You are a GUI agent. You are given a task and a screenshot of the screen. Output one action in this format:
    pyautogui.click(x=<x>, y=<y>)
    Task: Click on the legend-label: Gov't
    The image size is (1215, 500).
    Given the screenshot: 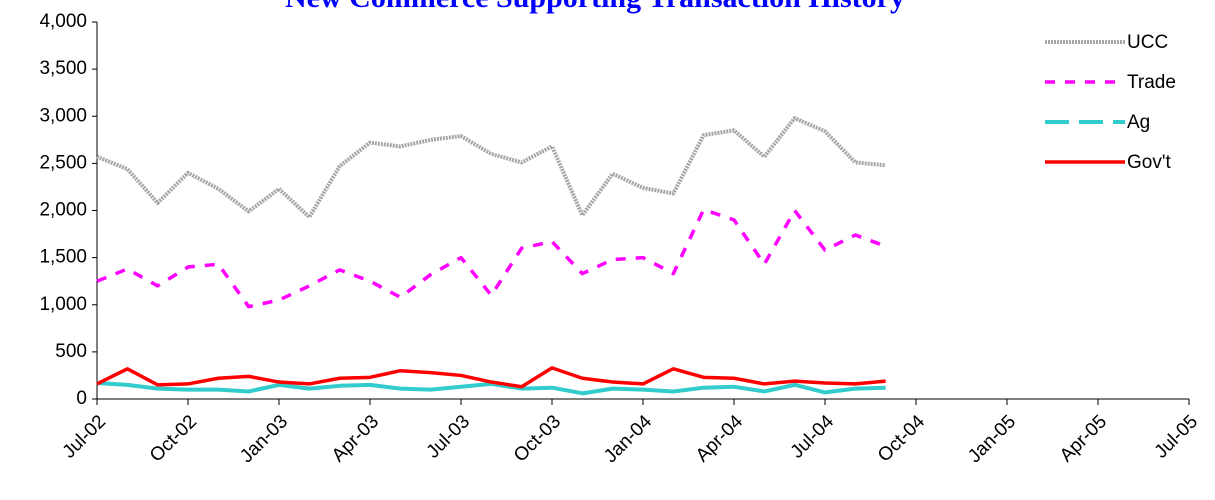 What is the action you would take?
    pyautogui.click(x=1149, y=162)
    